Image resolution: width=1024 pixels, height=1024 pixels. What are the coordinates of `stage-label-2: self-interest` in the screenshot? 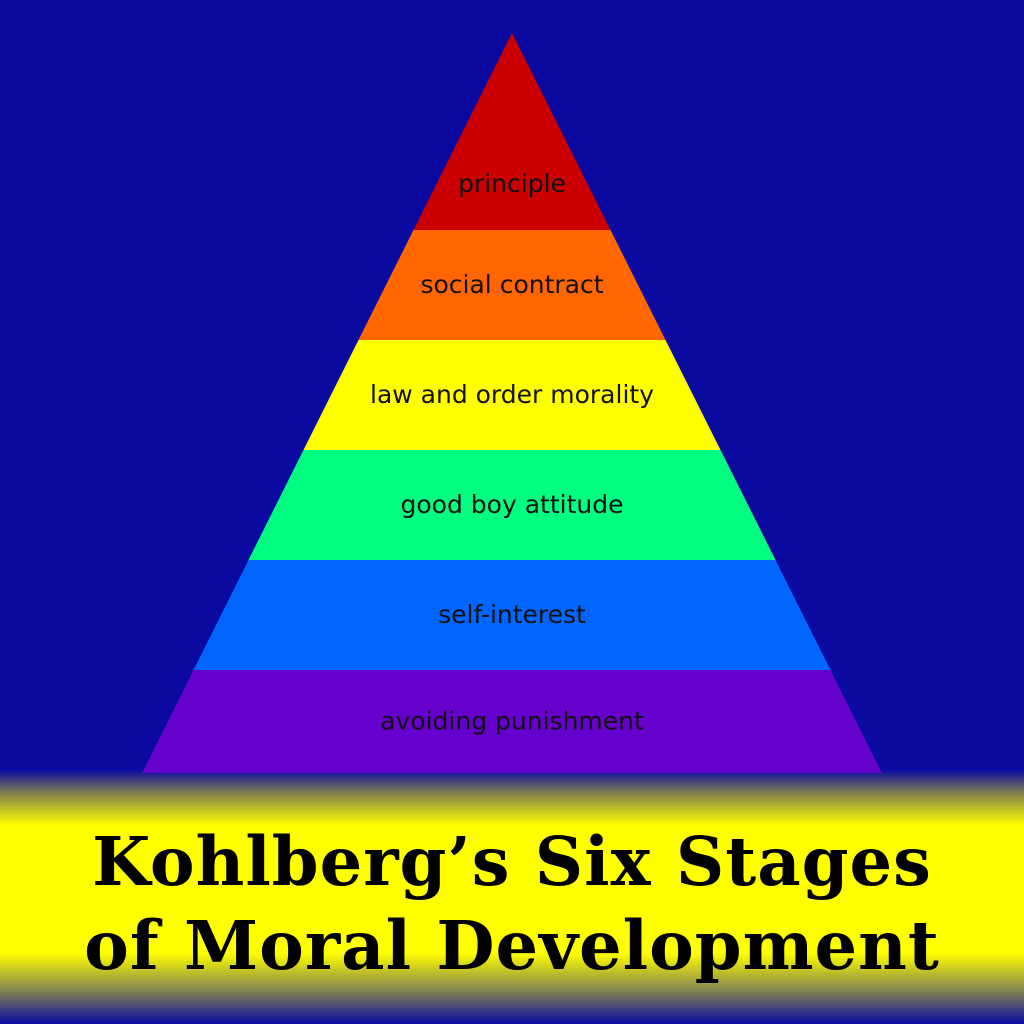 It's located at (512, 614).